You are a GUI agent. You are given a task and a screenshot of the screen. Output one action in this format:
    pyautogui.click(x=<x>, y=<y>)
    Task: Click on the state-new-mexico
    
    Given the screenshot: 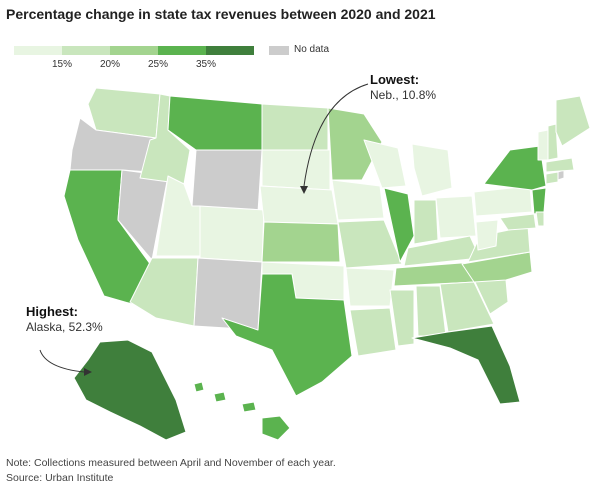 What is the action you would take?
    pyautogui.click(x=228, y=294)
    